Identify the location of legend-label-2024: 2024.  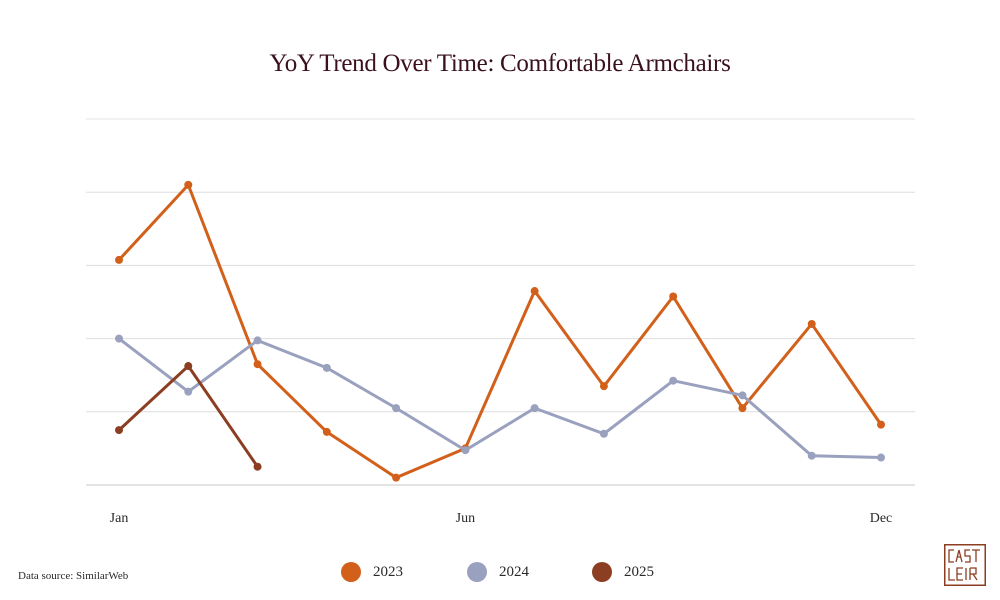
(514, 571).